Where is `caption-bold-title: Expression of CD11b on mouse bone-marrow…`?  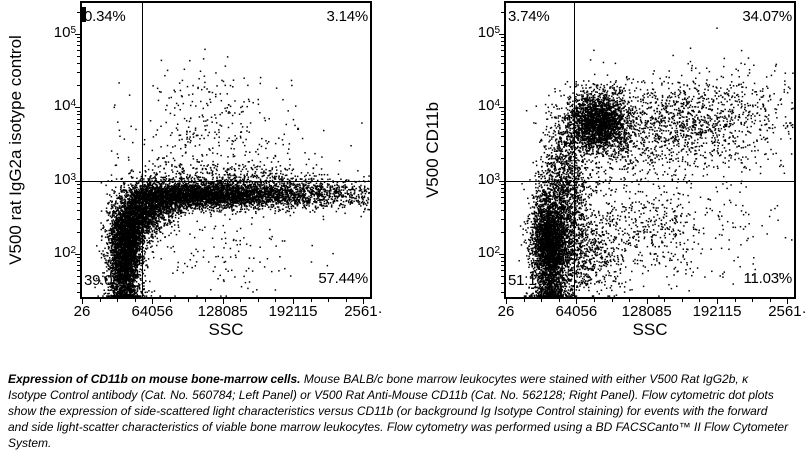
caption-bold-title: Expression of CD11b on mouse bone-marrow… is located at coordinates (154, 379).